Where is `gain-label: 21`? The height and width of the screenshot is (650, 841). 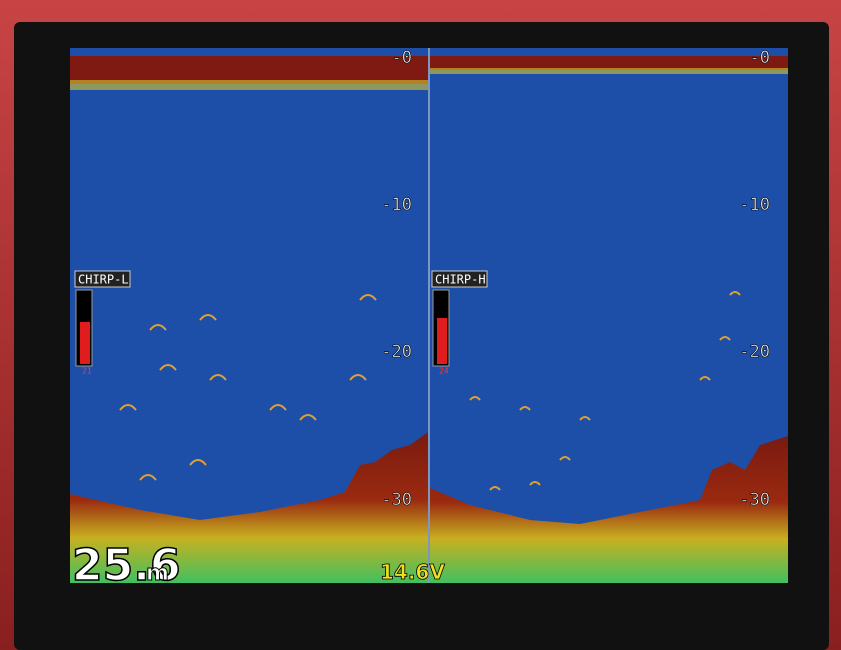
gain-label: 21 is located at coordinates (87, 371).